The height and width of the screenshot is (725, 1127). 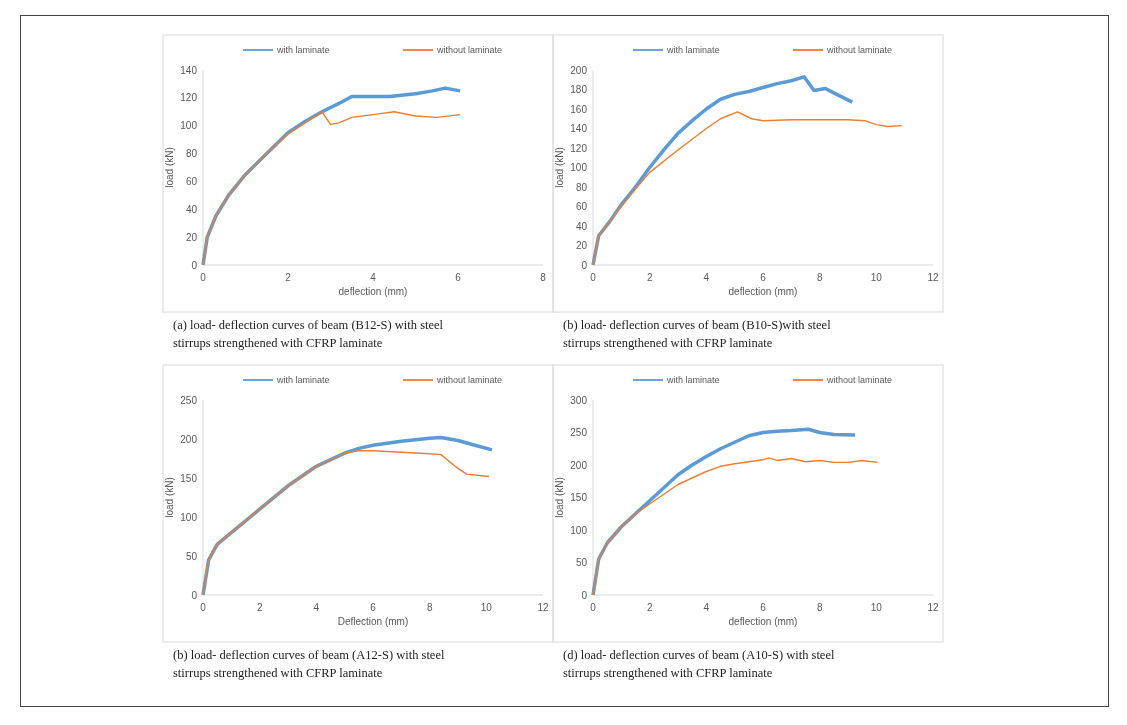 I want to click on text: (b) load- deflection curves of beam (B10-S)with steel stirrups strengthened with CFRP laminate, so click(x=697, y=334).